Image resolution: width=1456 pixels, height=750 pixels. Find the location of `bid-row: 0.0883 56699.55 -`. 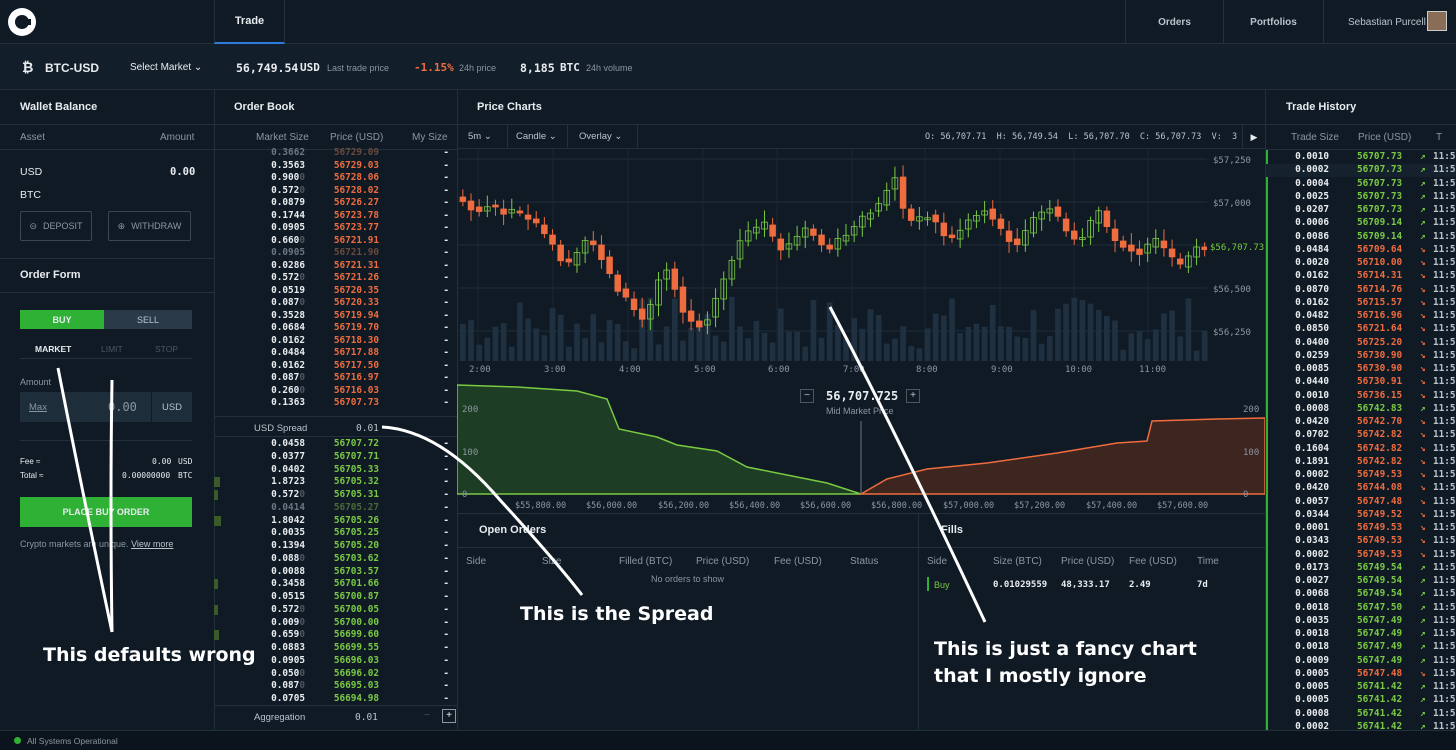

bid-row: 0.0883 56699.55 - is located at coordinates (335, 648).